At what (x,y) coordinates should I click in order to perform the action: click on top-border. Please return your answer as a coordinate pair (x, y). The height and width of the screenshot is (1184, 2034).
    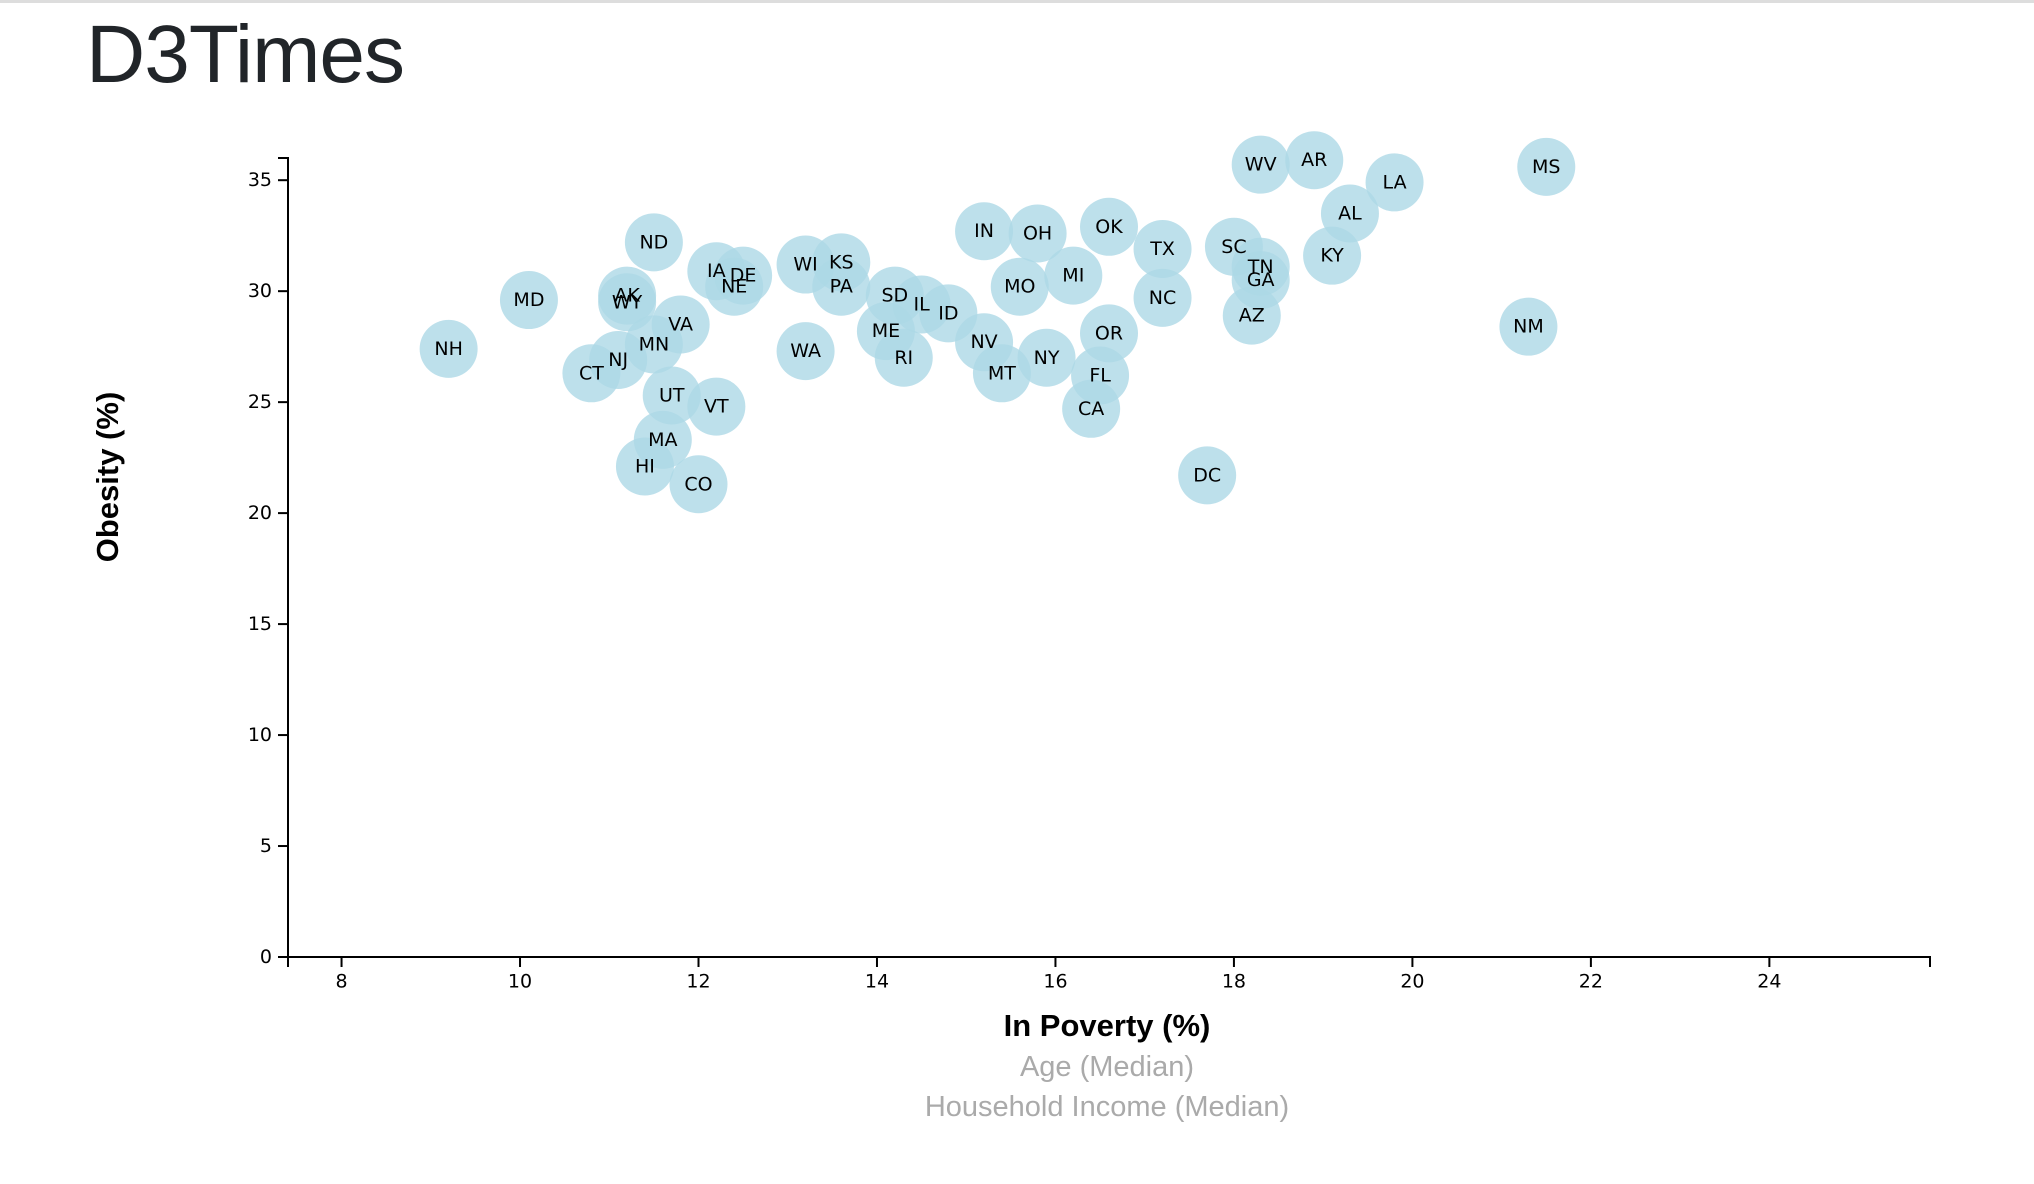
    Looking at the image, I should click on (1017, 1).